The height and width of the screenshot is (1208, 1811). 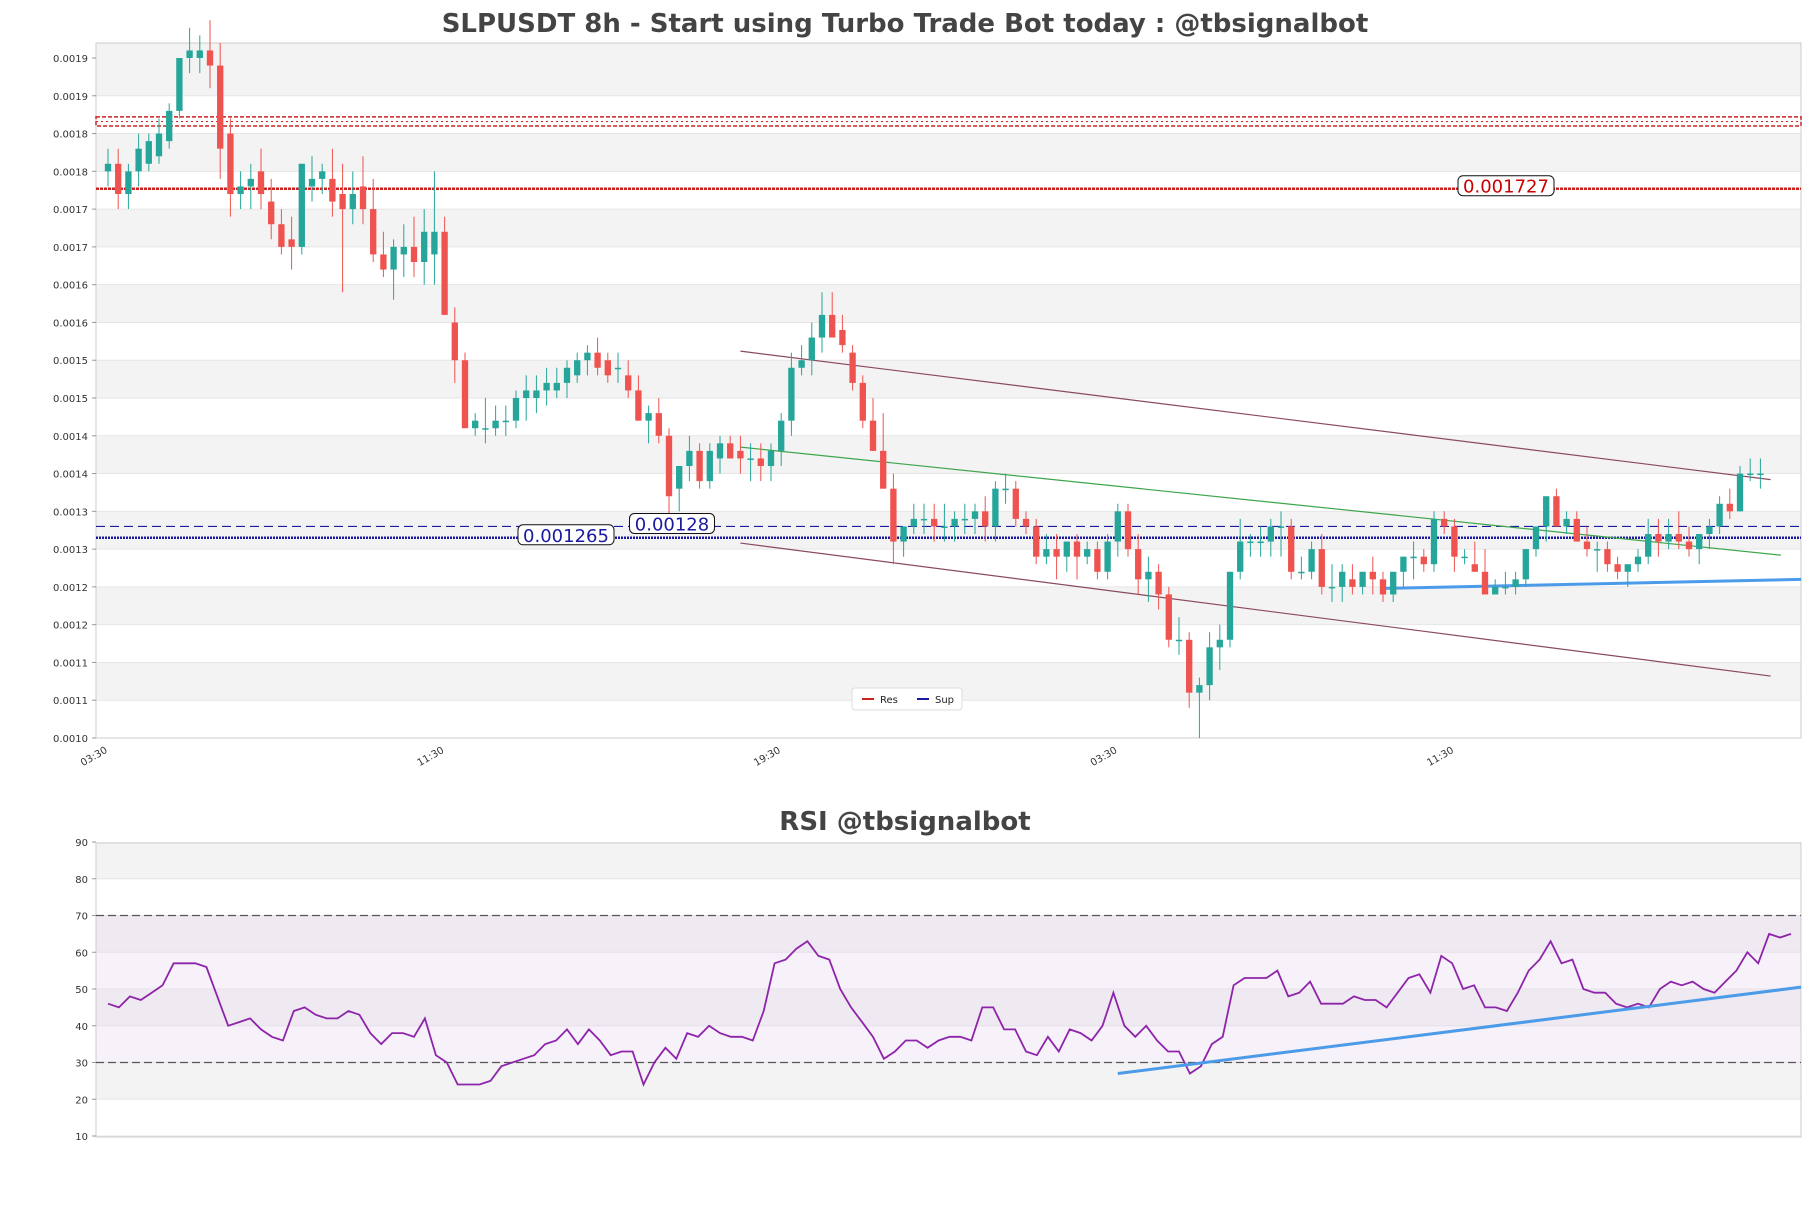 I want to click on y-tick-label: 0.0019, so click(x=70, y=59).